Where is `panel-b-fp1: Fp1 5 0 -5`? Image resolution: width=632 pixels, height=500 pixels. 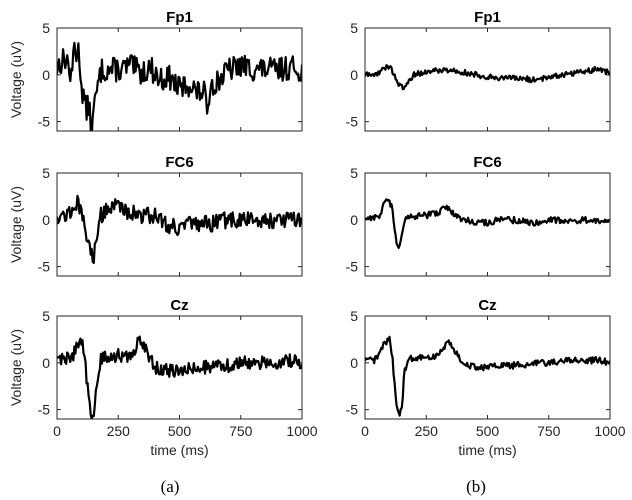
panel-b-fp1: Fp1 5 0 -5 is located at coordinates (478, 70).